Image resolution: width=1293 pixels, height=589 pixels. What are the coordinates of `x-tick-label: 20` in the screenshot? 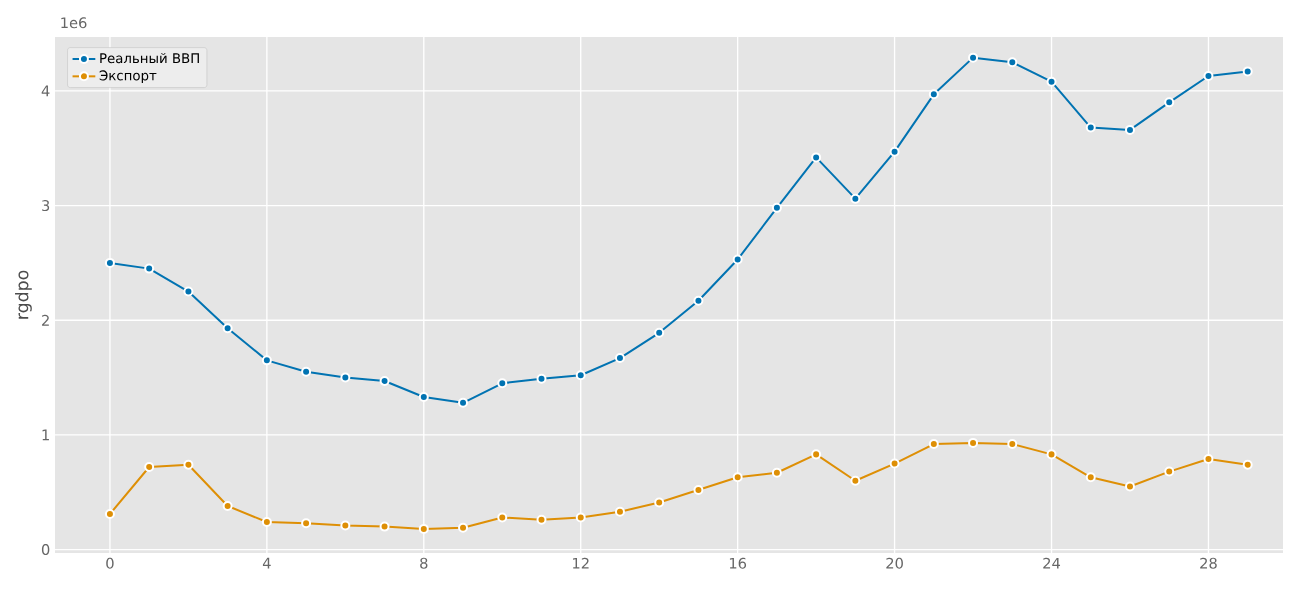 It's located at (894, 563).